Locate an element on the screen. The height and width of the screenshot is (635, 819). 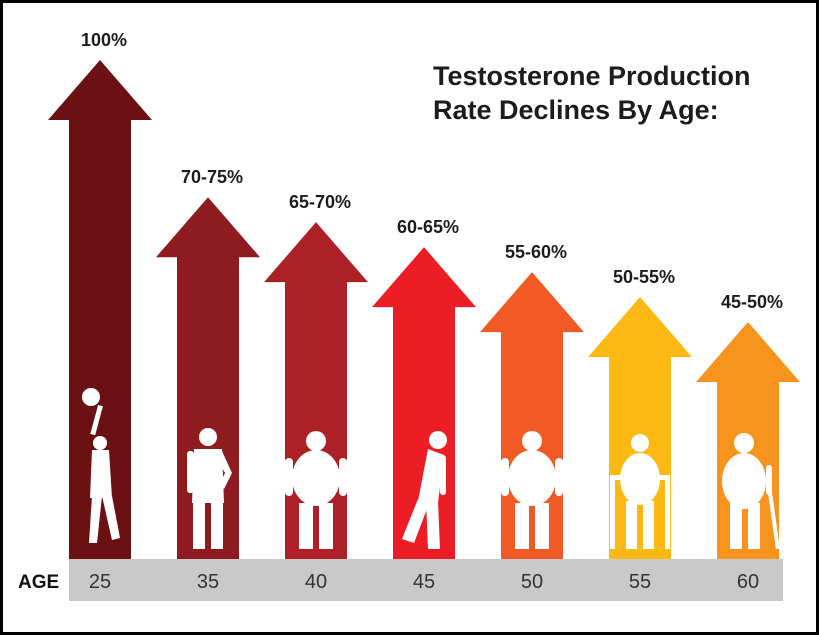
age-axis-label: AGE is located at coordinates (38, 582).